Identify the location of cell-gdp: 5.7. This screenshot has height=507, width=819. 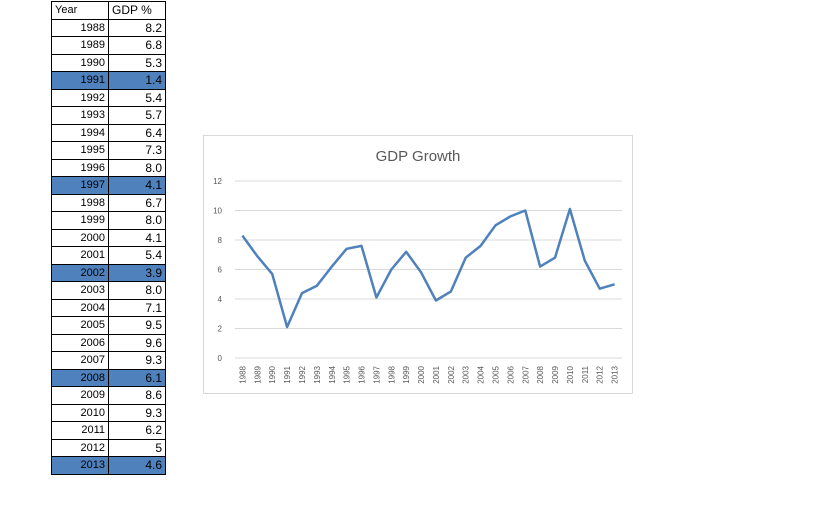
(137, 115).